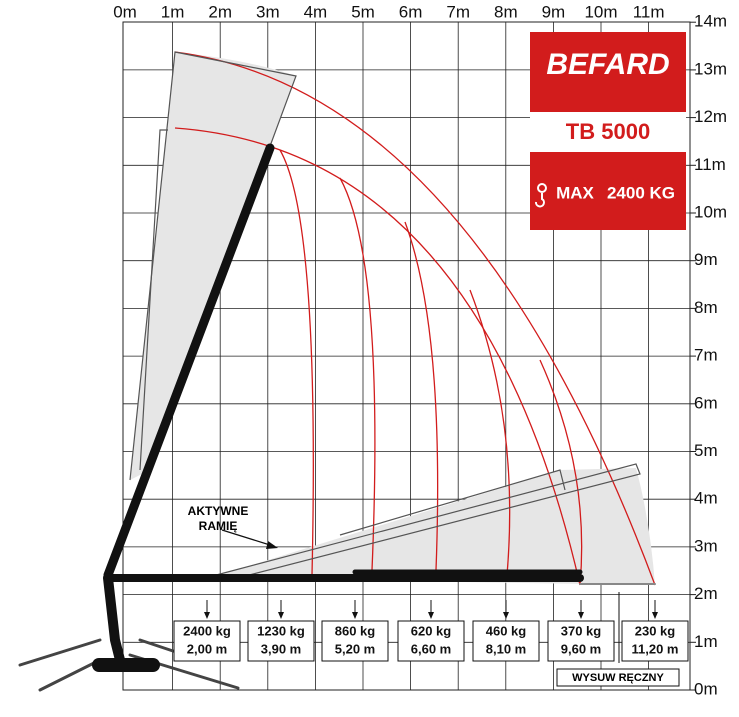 The height and width of the screenshot is (717, 739). I want to click on brand: BEFARD, so click(607, 64).